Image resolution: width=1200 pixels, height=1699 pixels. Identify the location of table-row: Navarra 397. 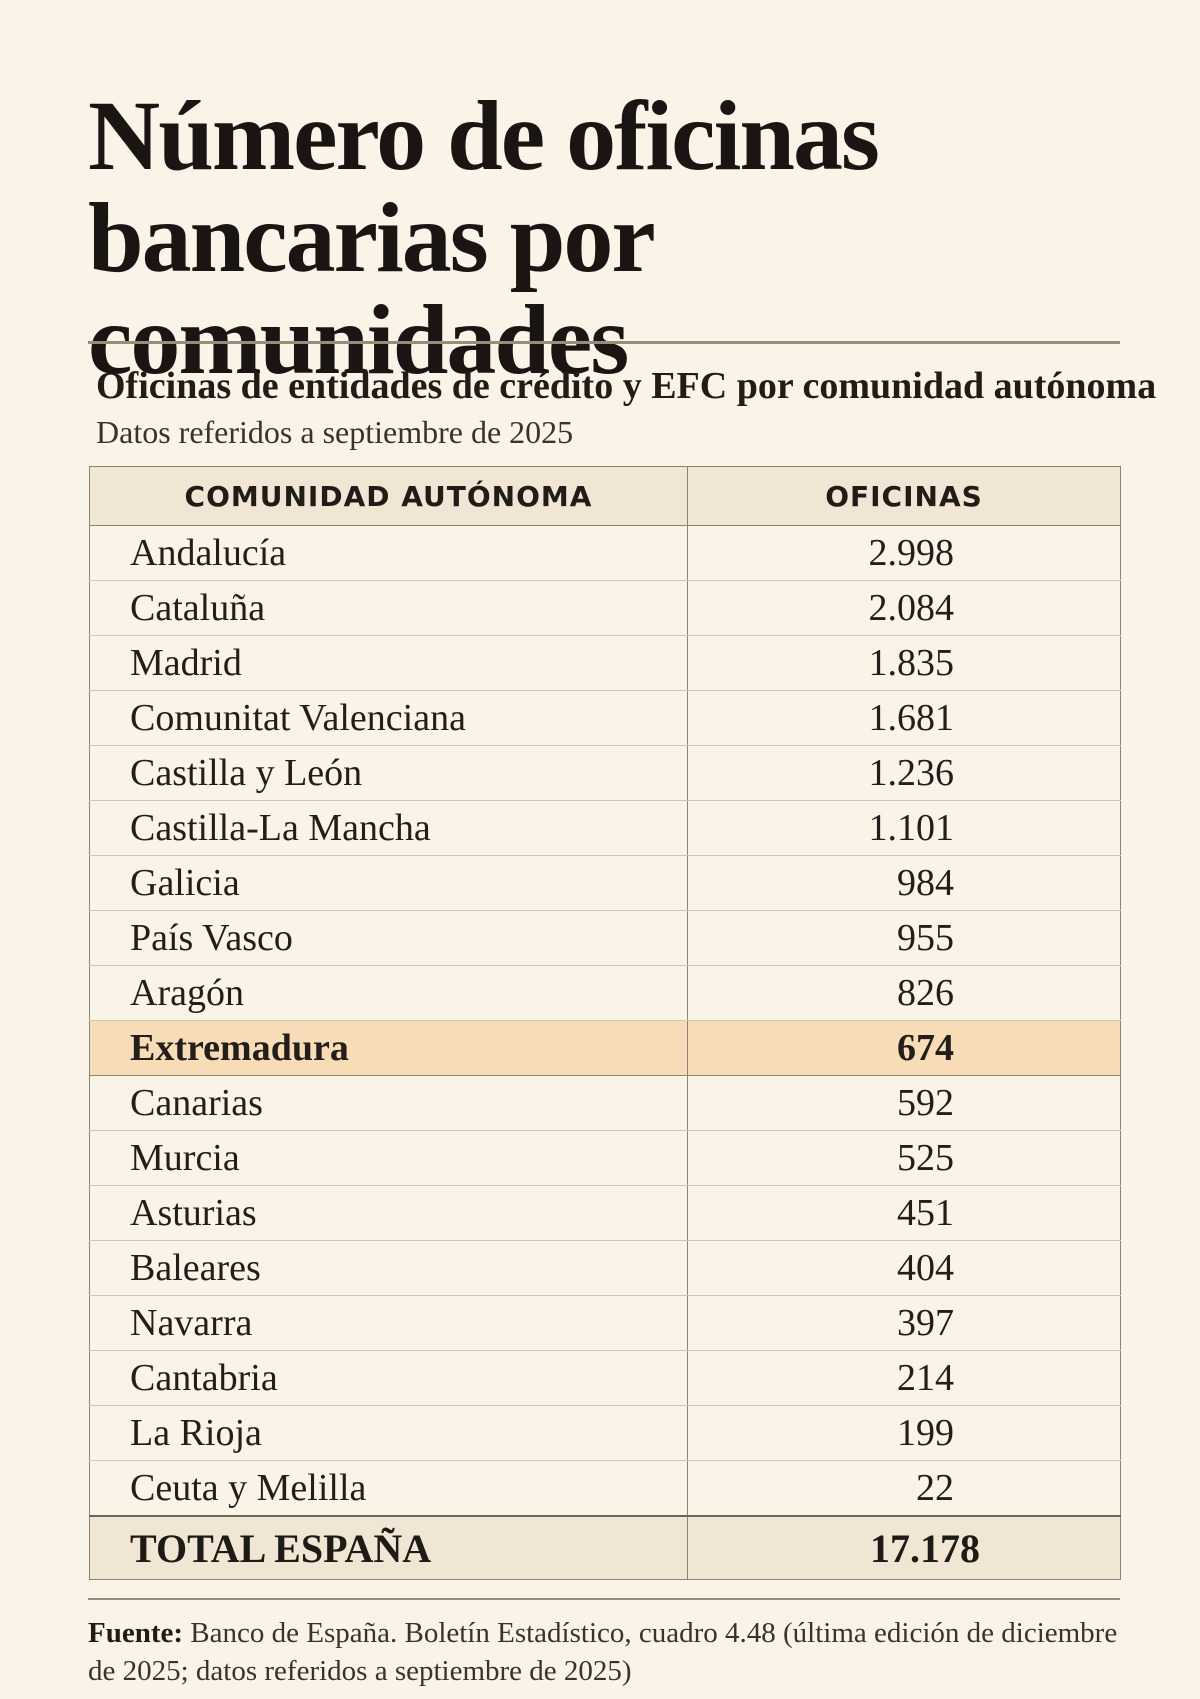
(605, 1323).